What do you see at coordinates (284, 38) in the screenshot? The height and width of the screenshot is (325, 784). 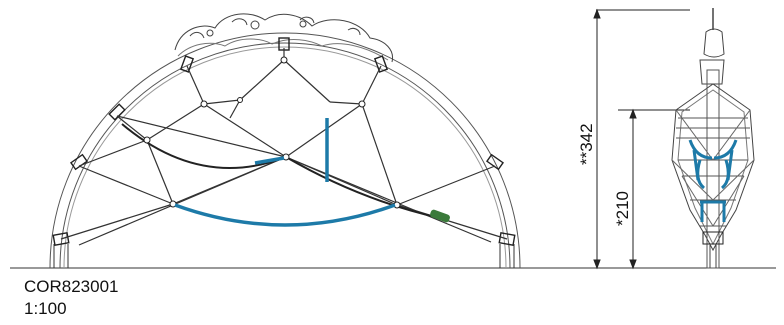 I see `top-ornament` at bounding box center [284, 38].